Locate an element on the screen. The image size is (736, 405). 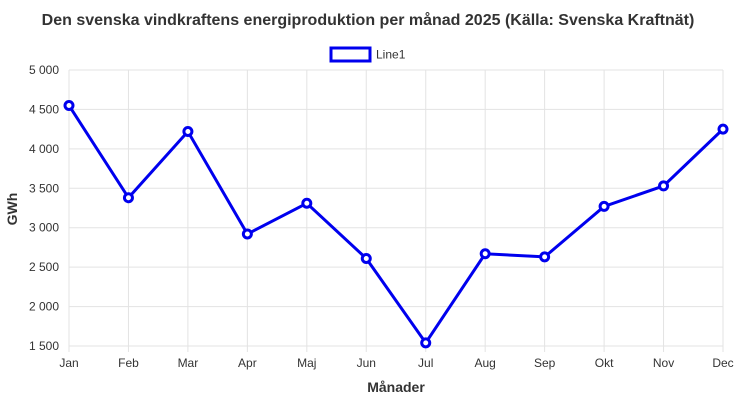
x-tick-label: Nov is located at coordinates (663, 363).